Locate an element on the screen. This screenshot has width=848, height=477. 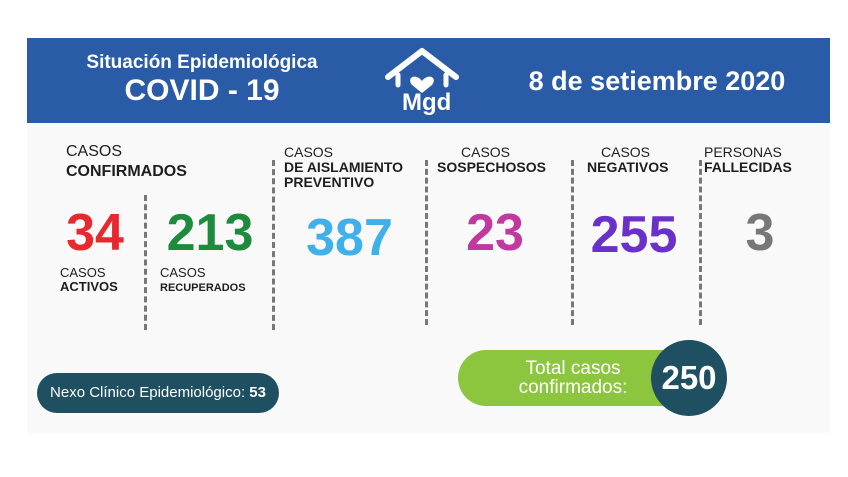
fallecidas-label1: PERSONAS is located at coordinates (743, 152).